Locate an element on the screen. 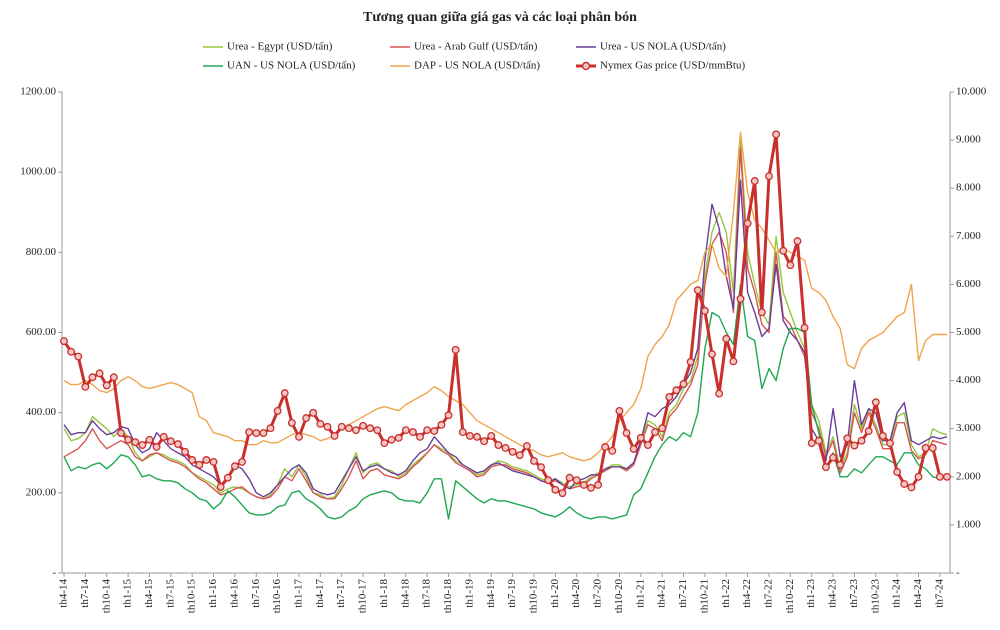 The image size is (1000, 630). y2-tick-label: 8.000 is located at coordinates (968, 188).